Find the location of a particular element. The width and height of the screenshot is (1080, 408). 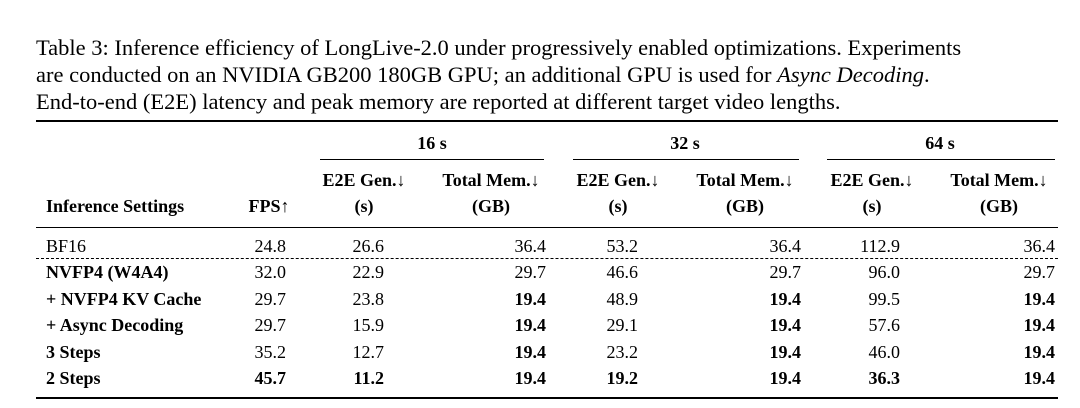

caption-async-decoding: Async Decoding is located at coordinates (850, 74).